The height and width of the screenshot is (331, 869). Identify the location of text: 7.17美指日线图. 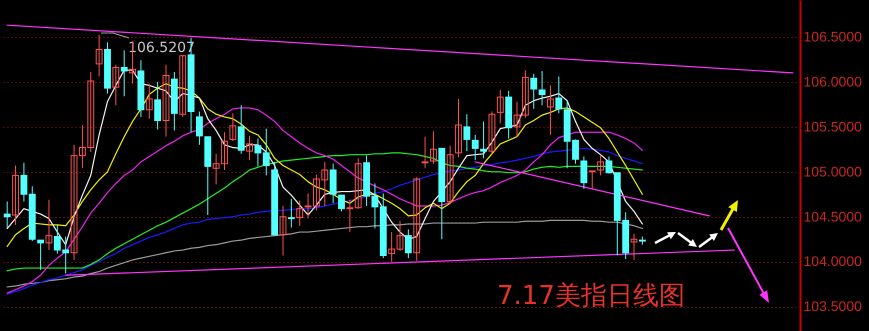
(591, 296).